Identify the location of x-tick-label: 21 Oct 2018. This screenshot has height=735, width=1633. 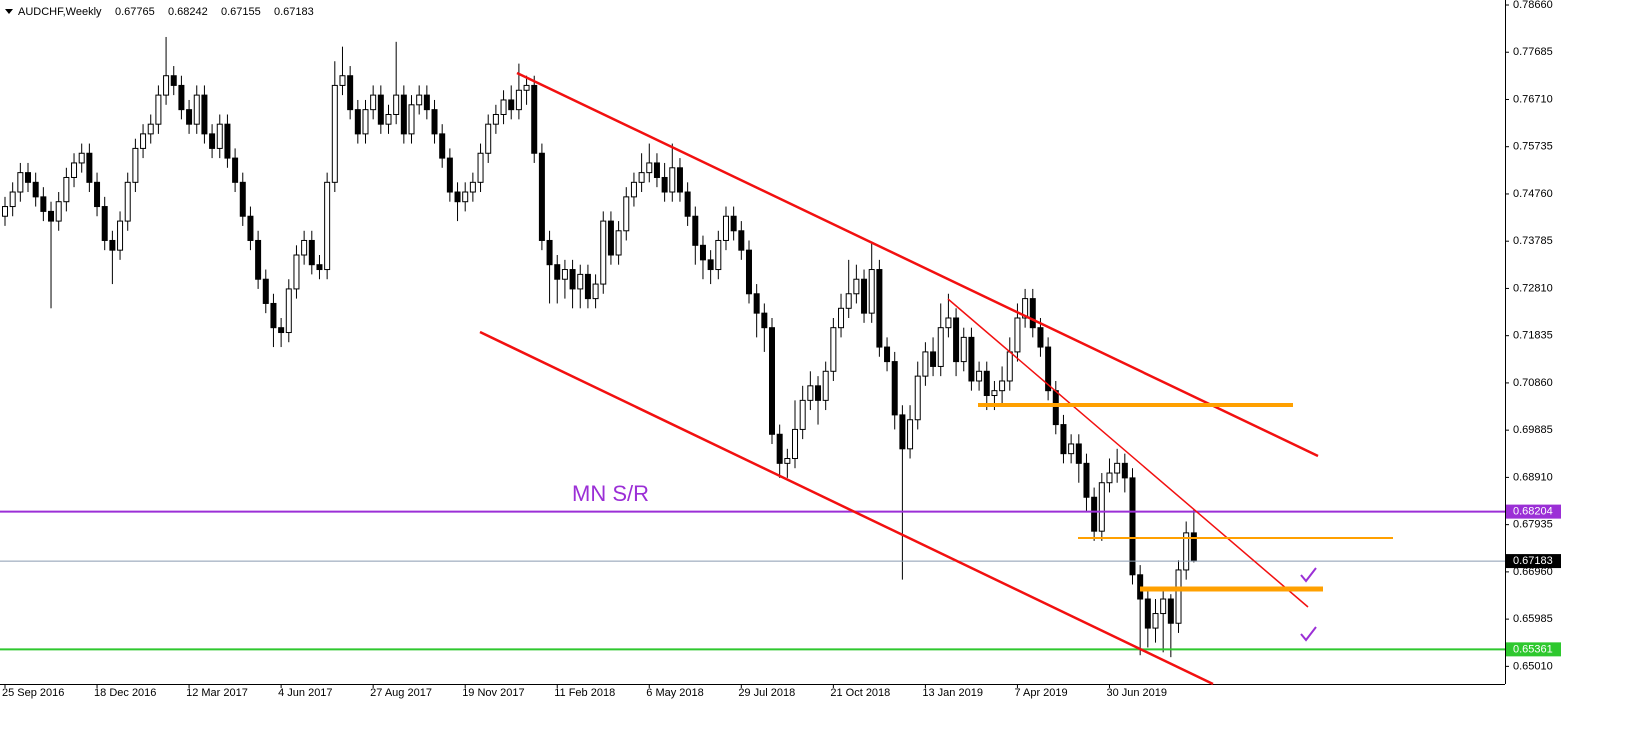
(860, 693).